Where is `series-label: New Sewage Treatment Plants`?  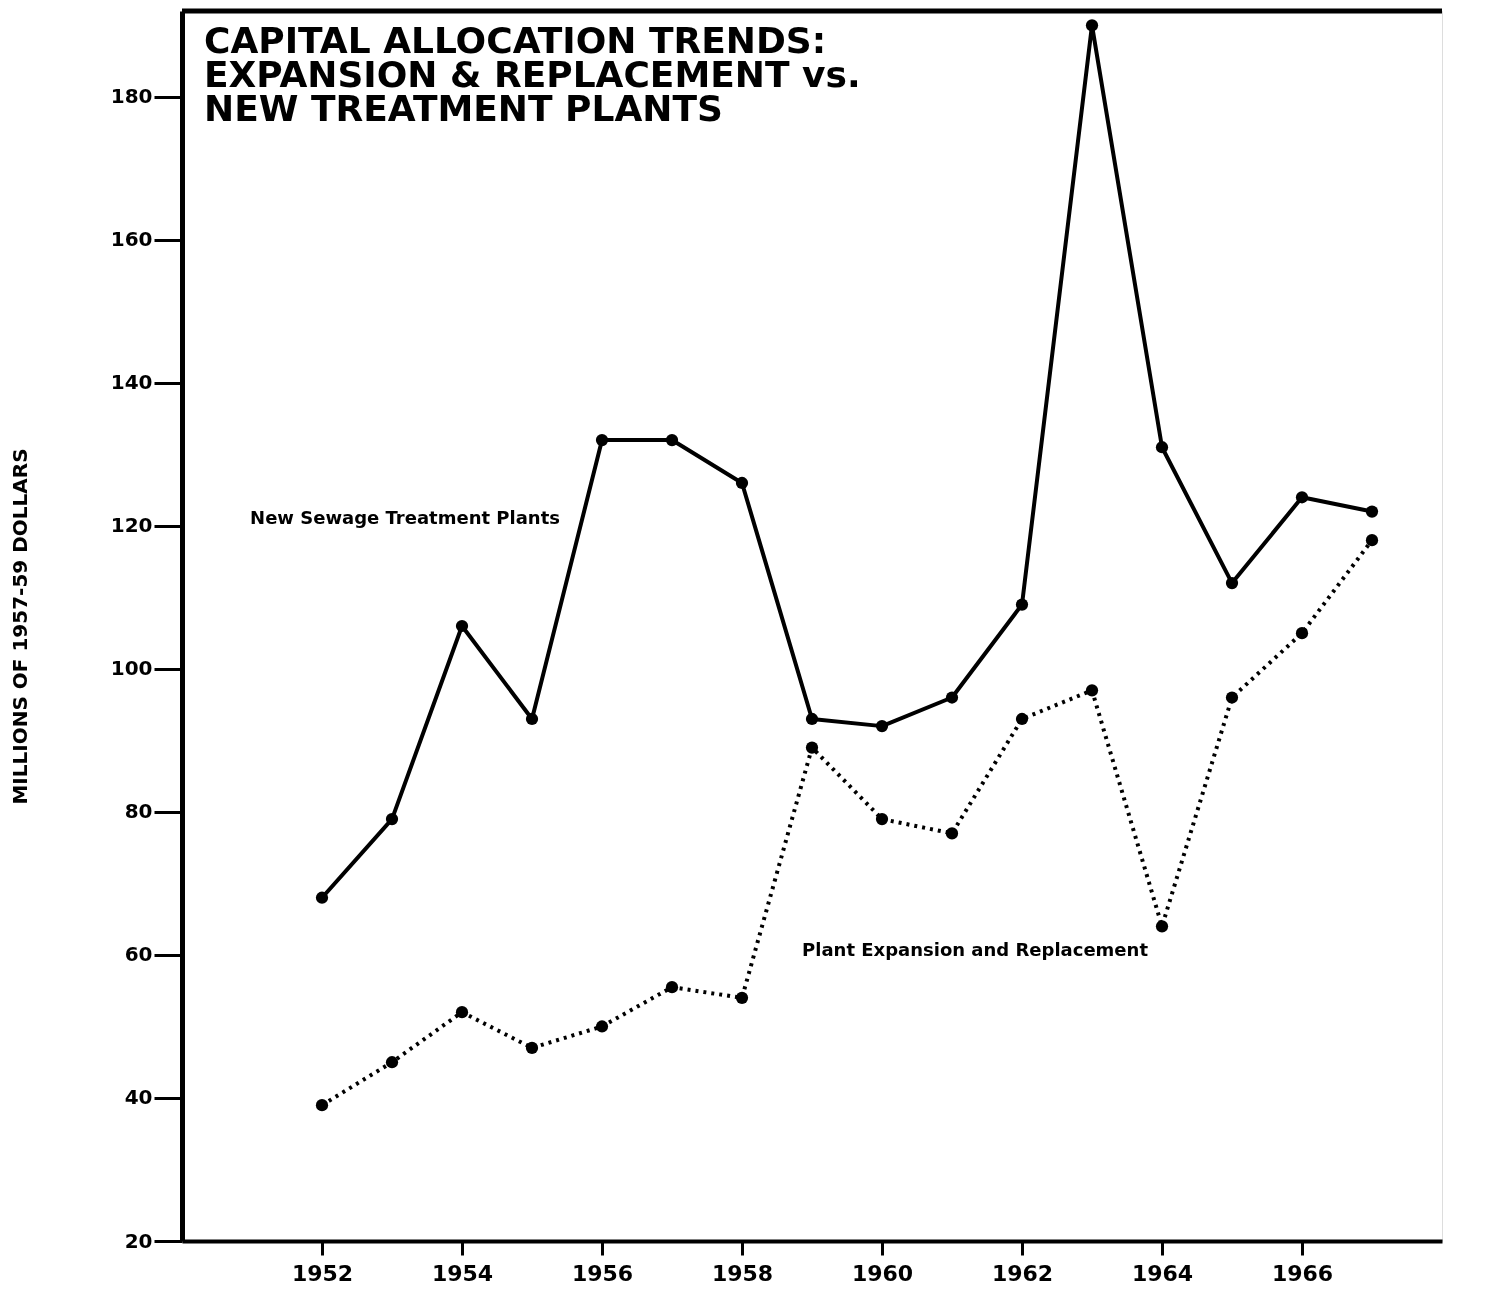 series-label: New Sewage Treatment Plants is located at coordinates (405, 517).